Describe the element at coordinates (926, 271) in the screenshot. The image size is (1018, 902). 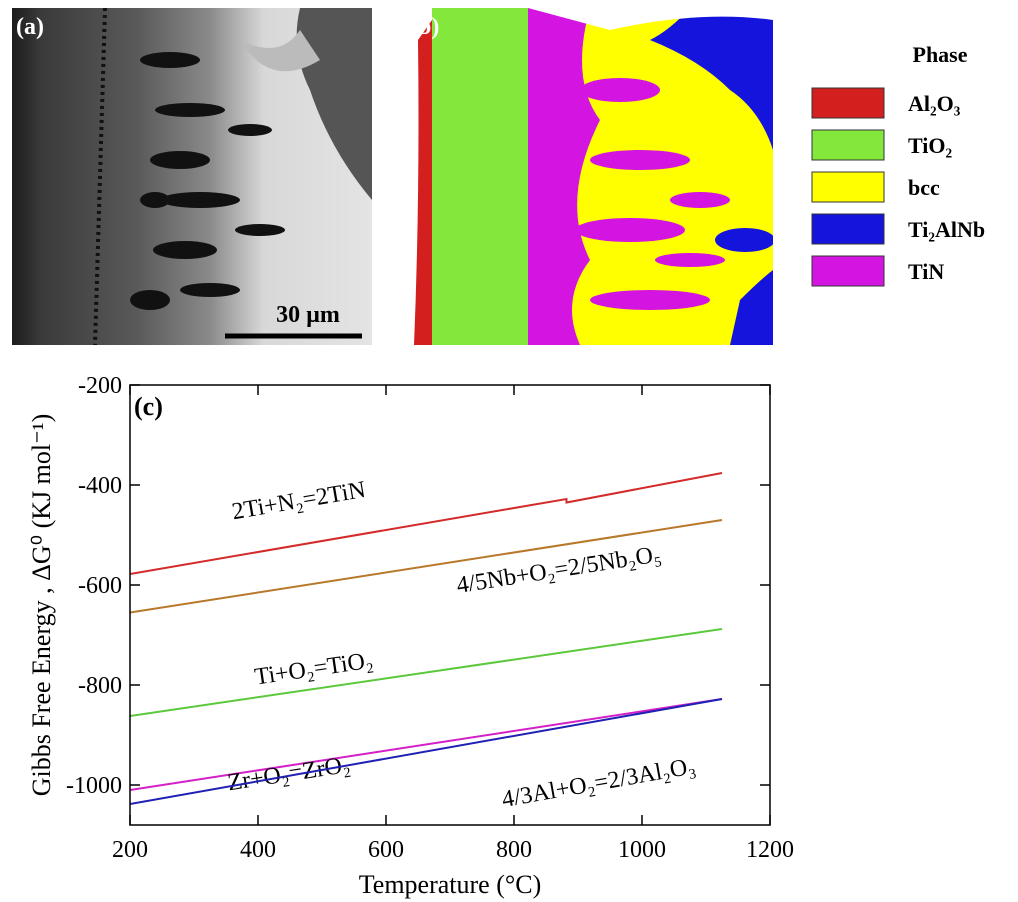
I see `legend-label: TiN` at that location.